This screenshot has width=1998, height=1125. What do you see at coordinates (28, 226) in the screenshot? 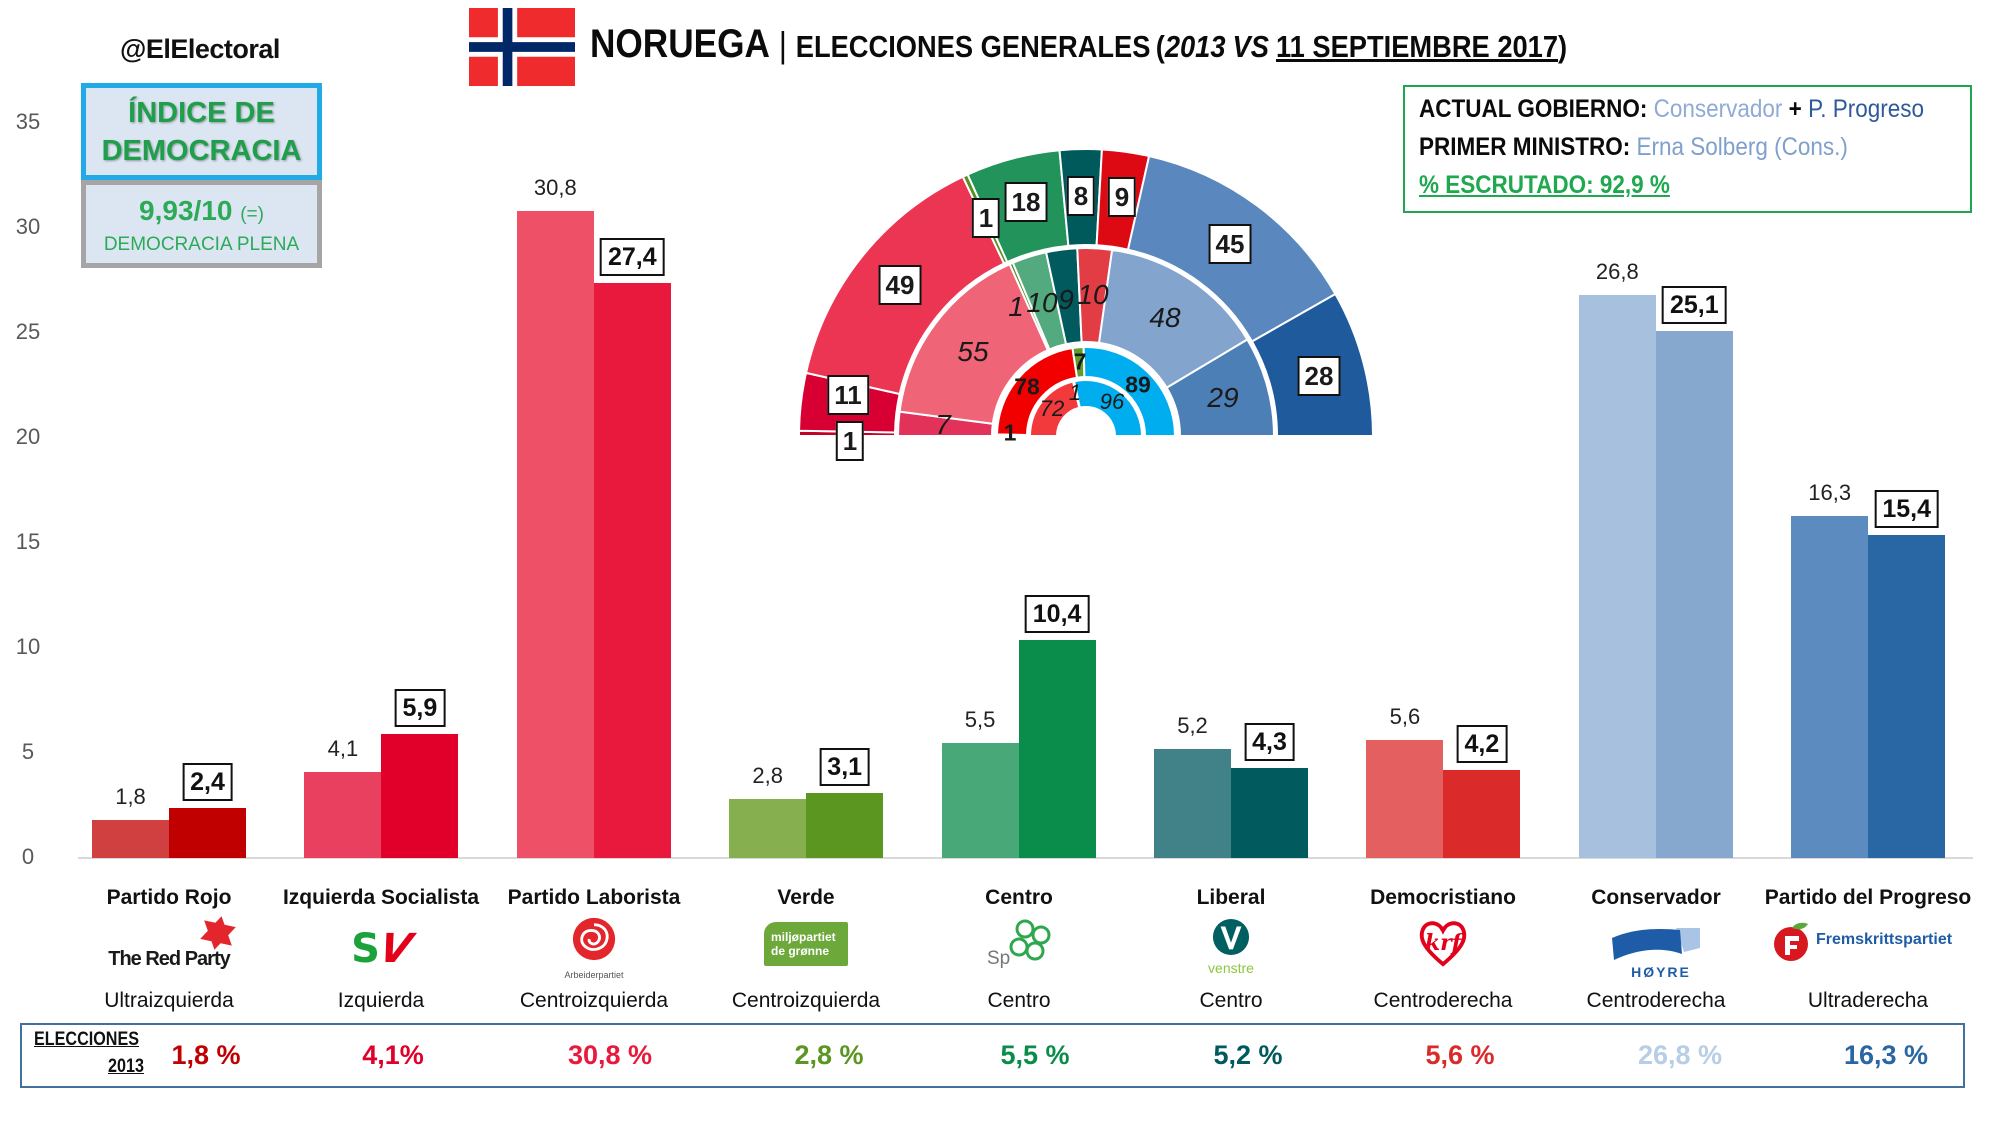
I see `y-tick-label: 30` at bounding box center [28, 226].